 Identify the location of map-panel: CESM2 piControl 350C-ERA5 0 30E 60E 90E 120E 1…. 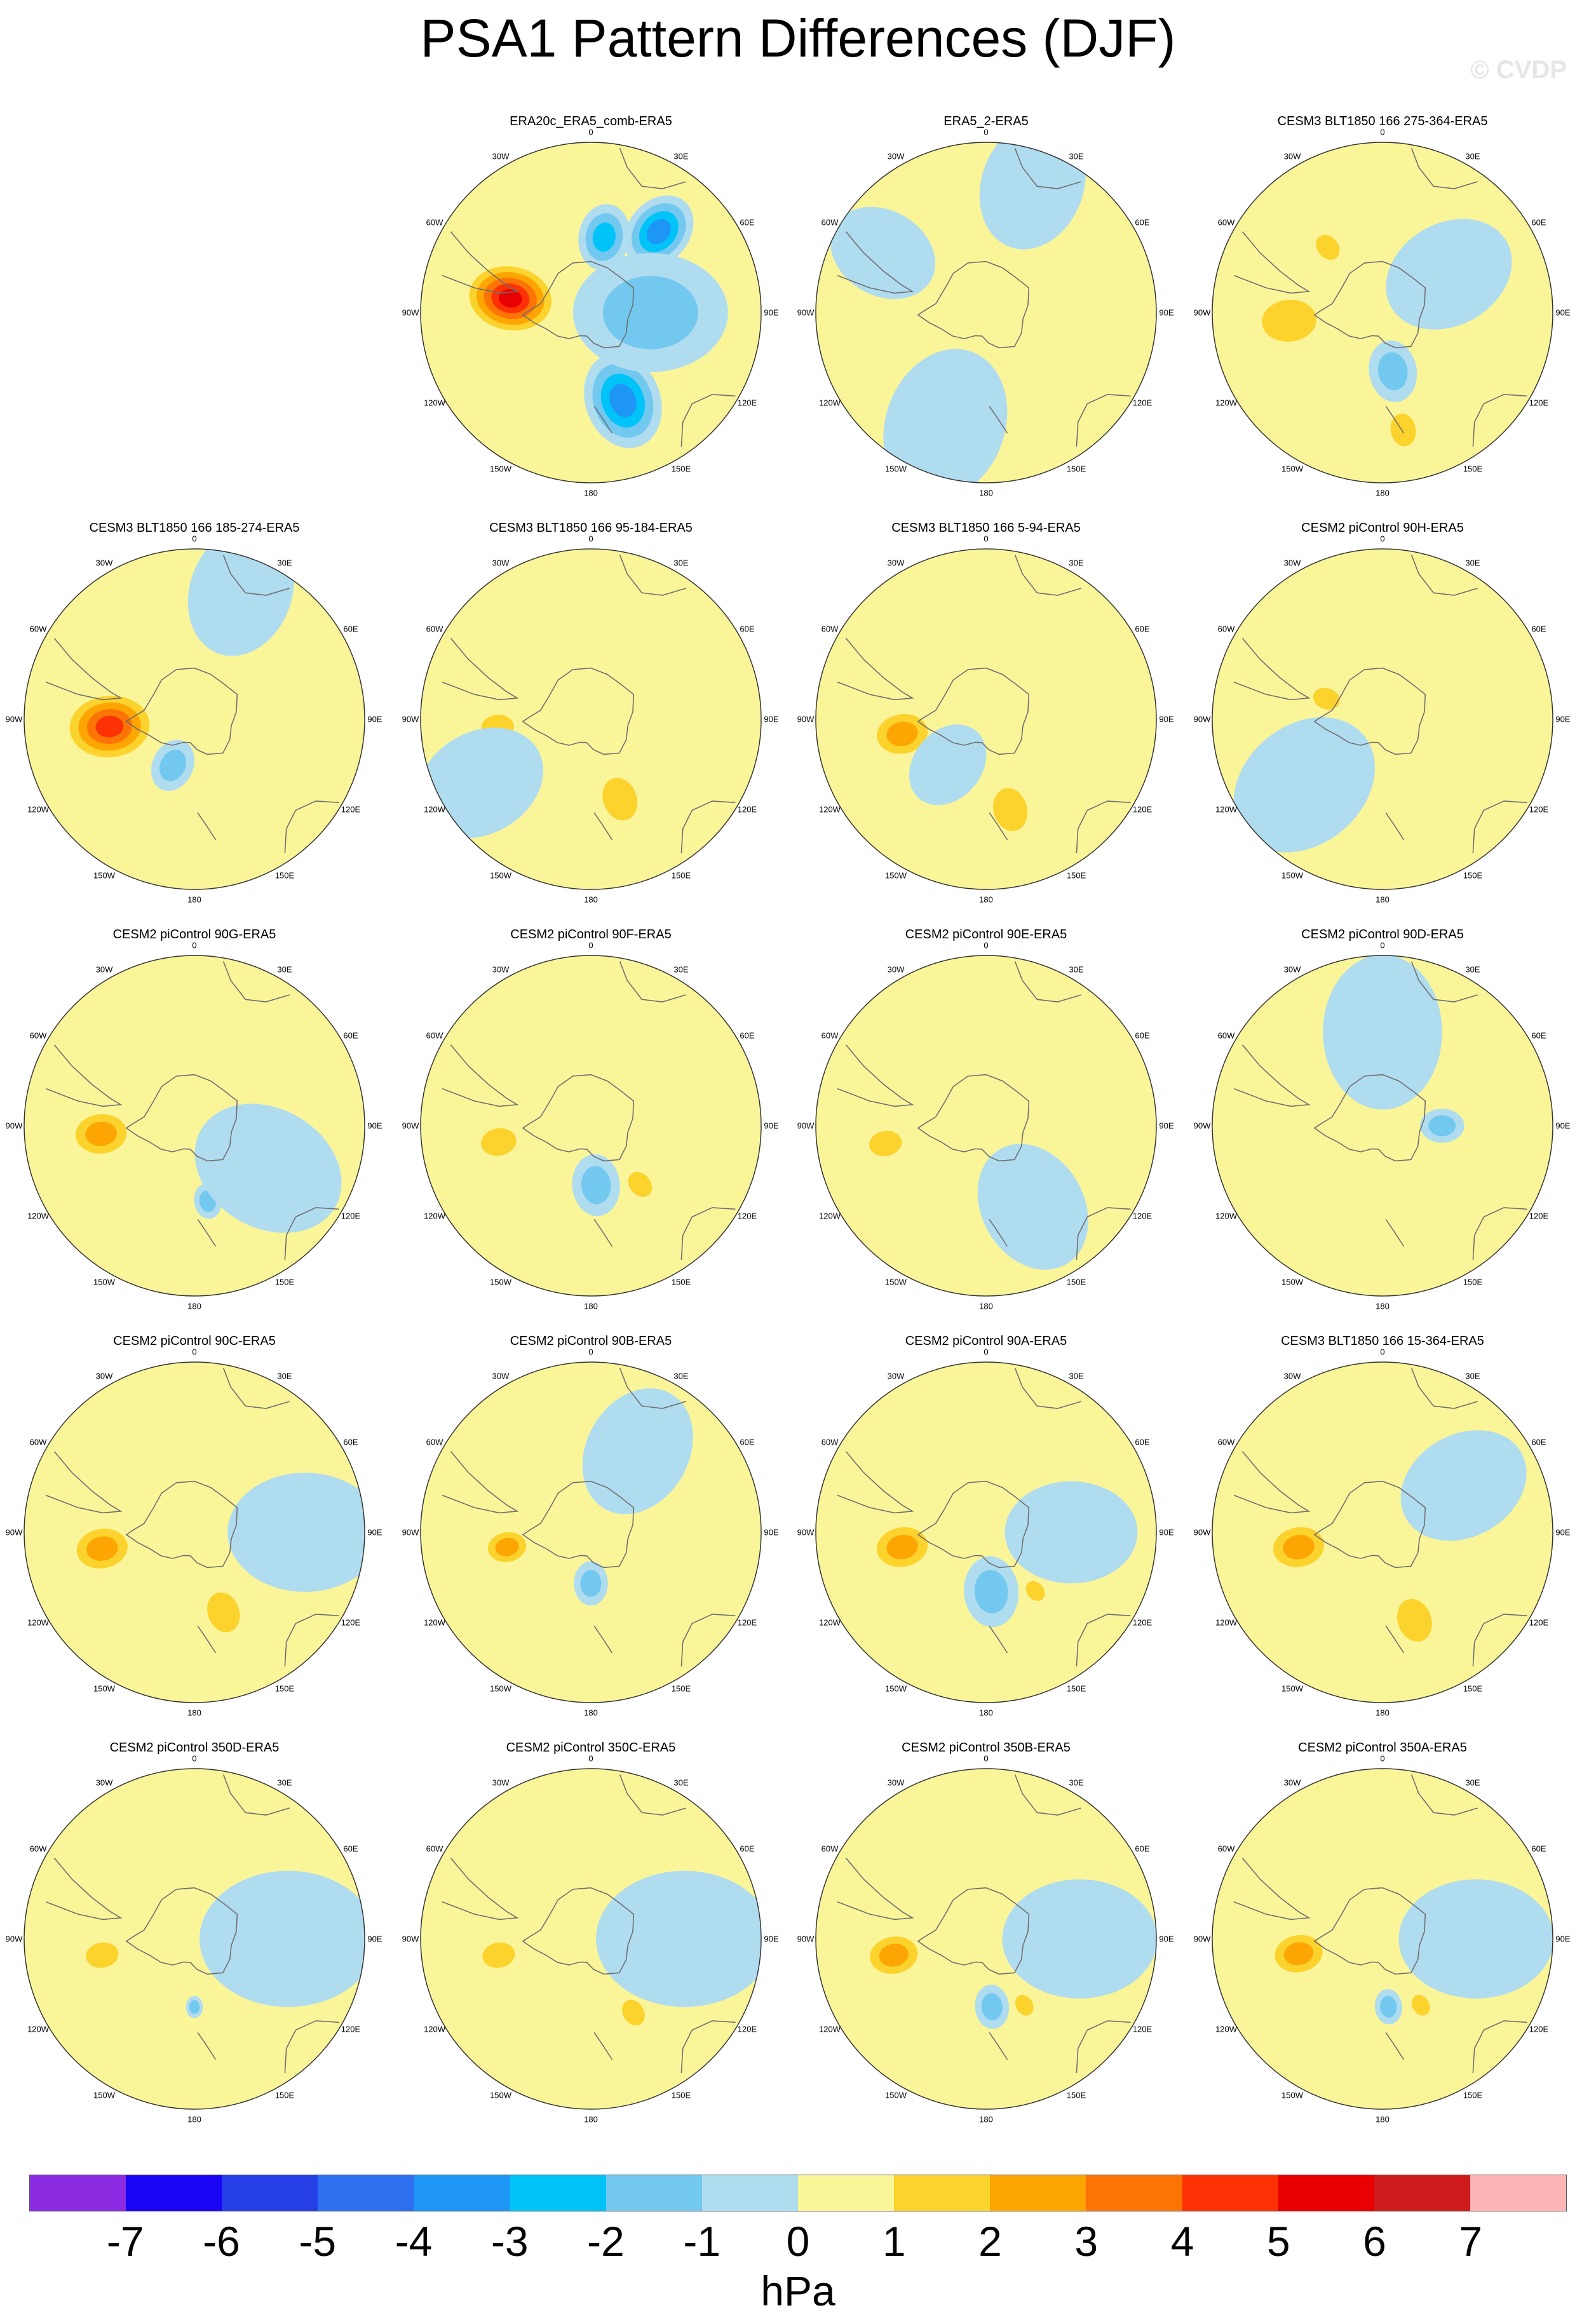
(590, 1932).